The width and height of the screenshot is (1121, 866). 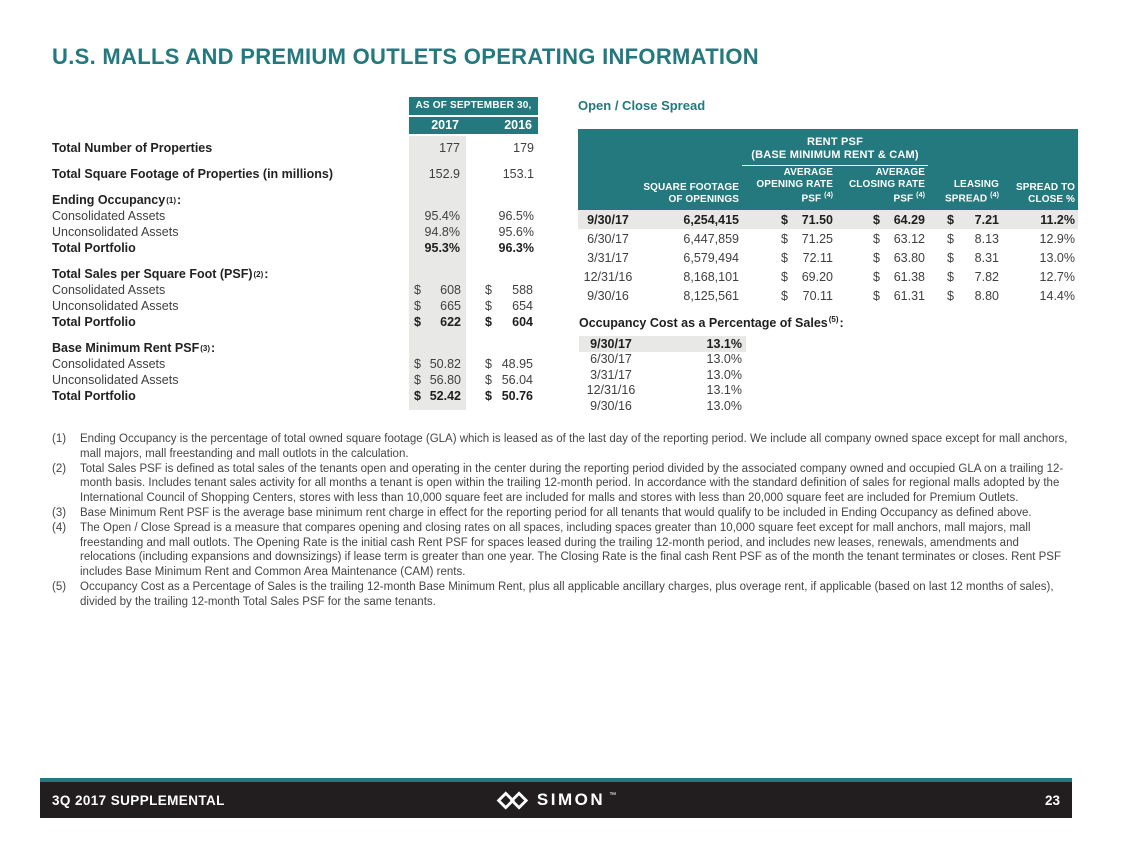 I want to click on stats-row: Total Portfolio $52.42 $50.76, so click(x=295, y=396).